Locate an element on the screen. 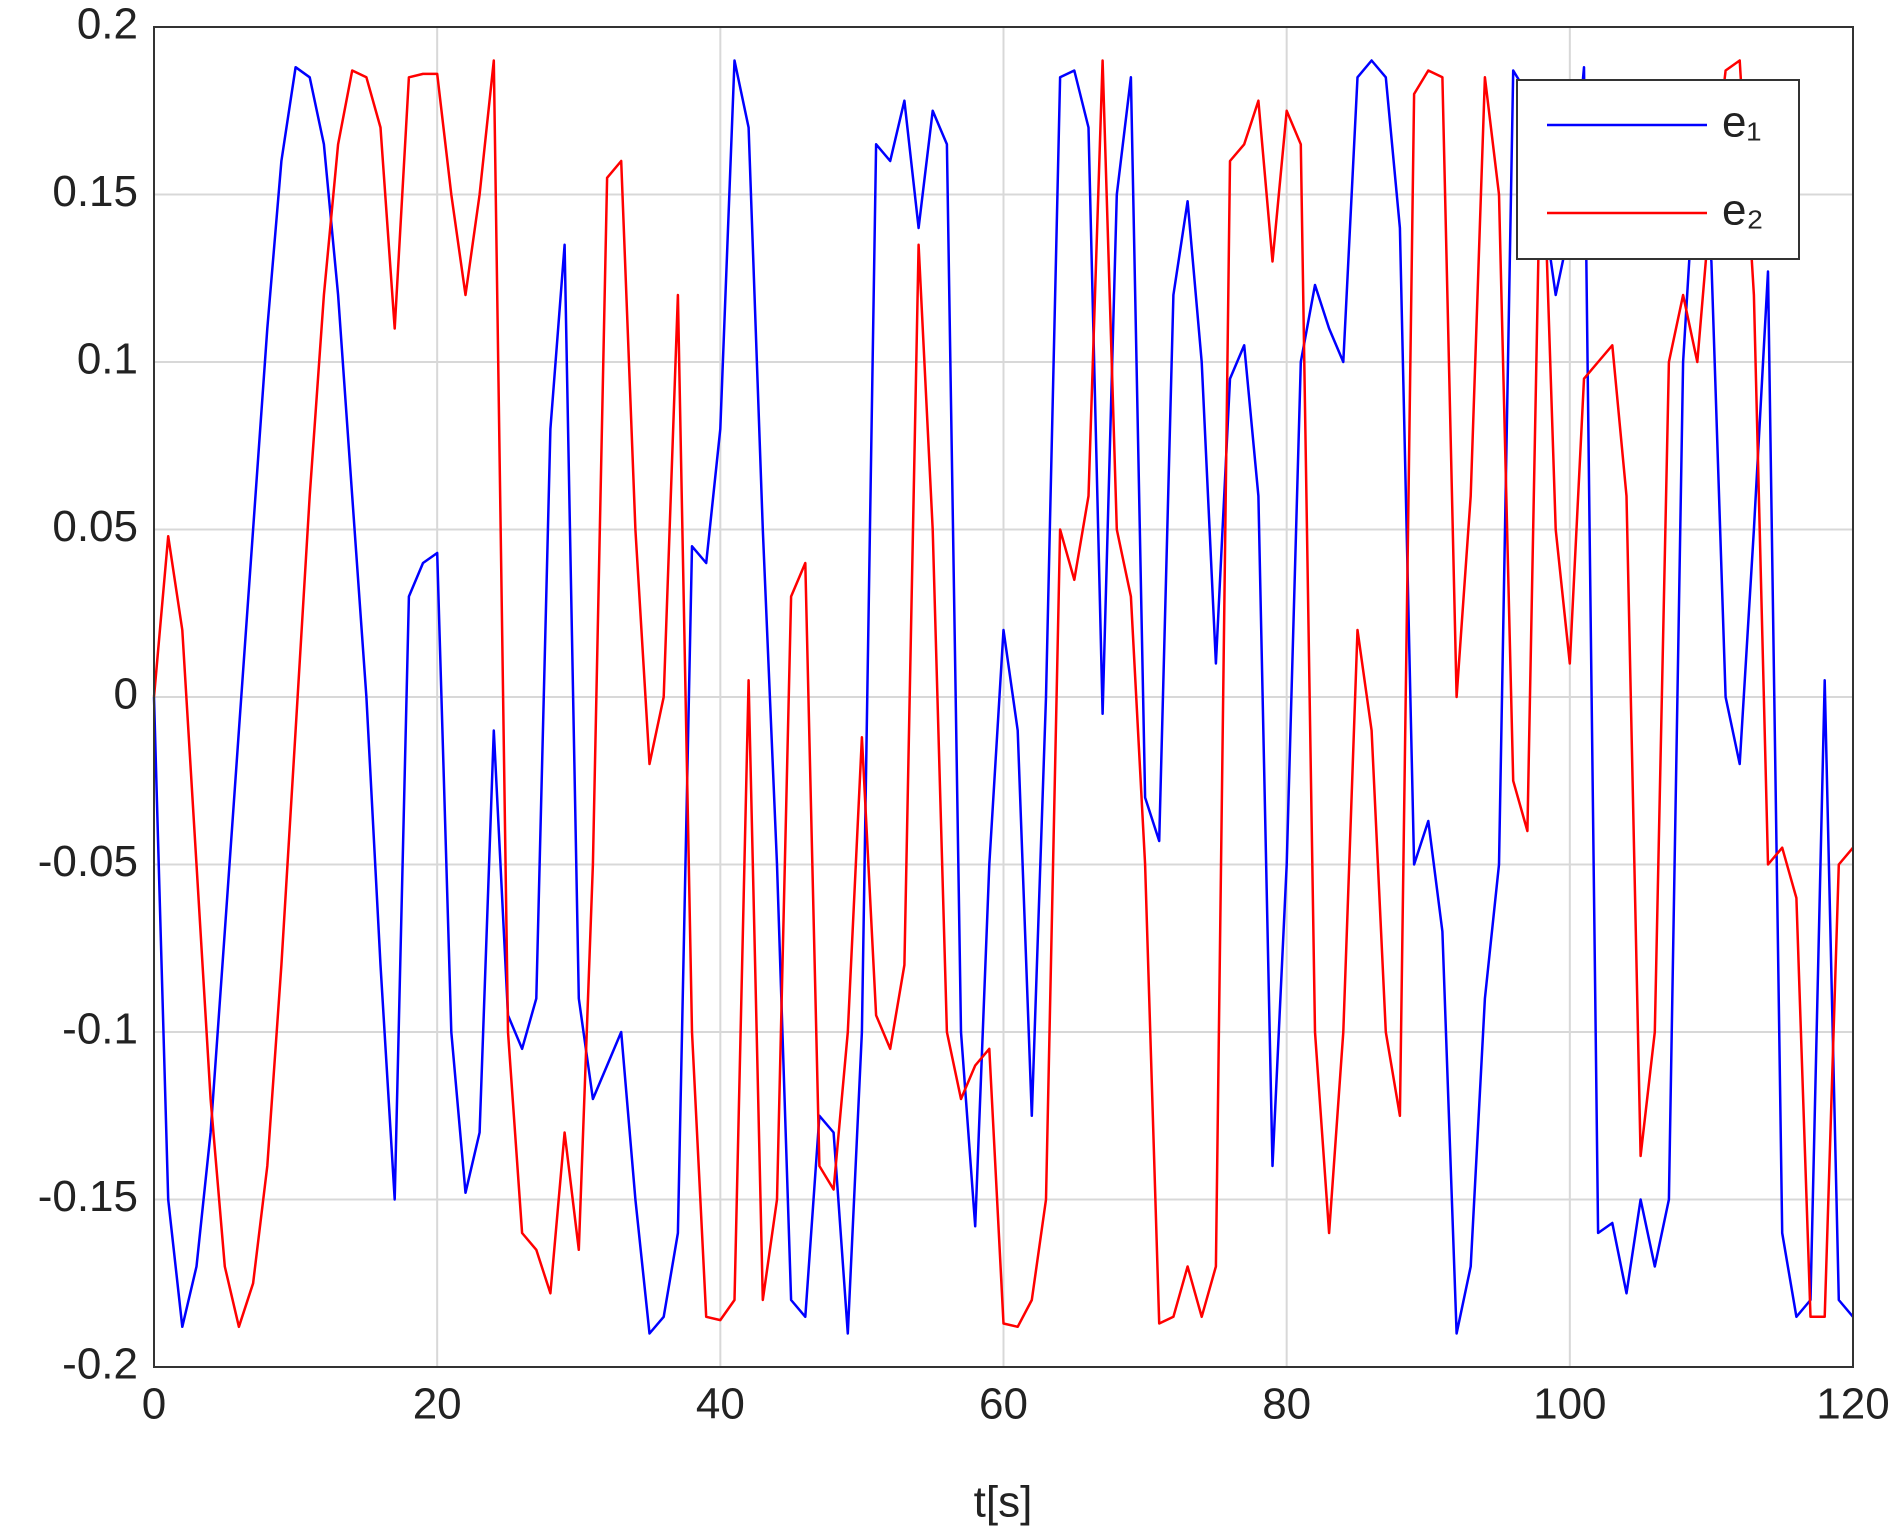  x-tick-label: 40 is located at coordinates (720, 1404).